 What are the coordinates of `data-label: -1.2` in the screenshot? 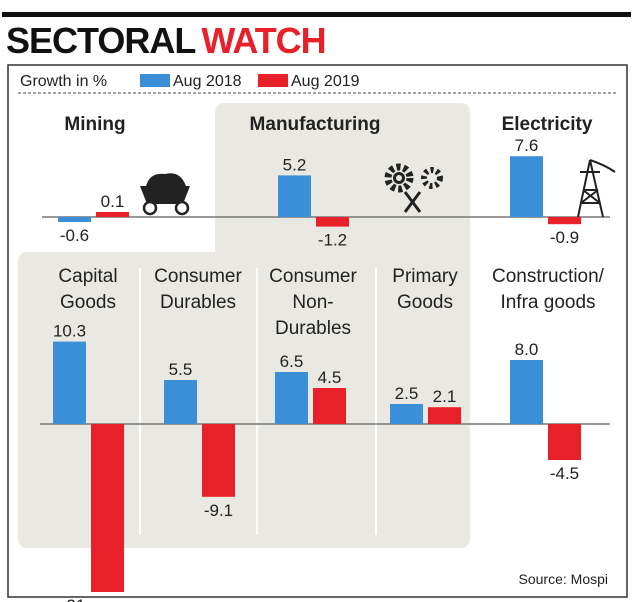 It's located at (332, 240).